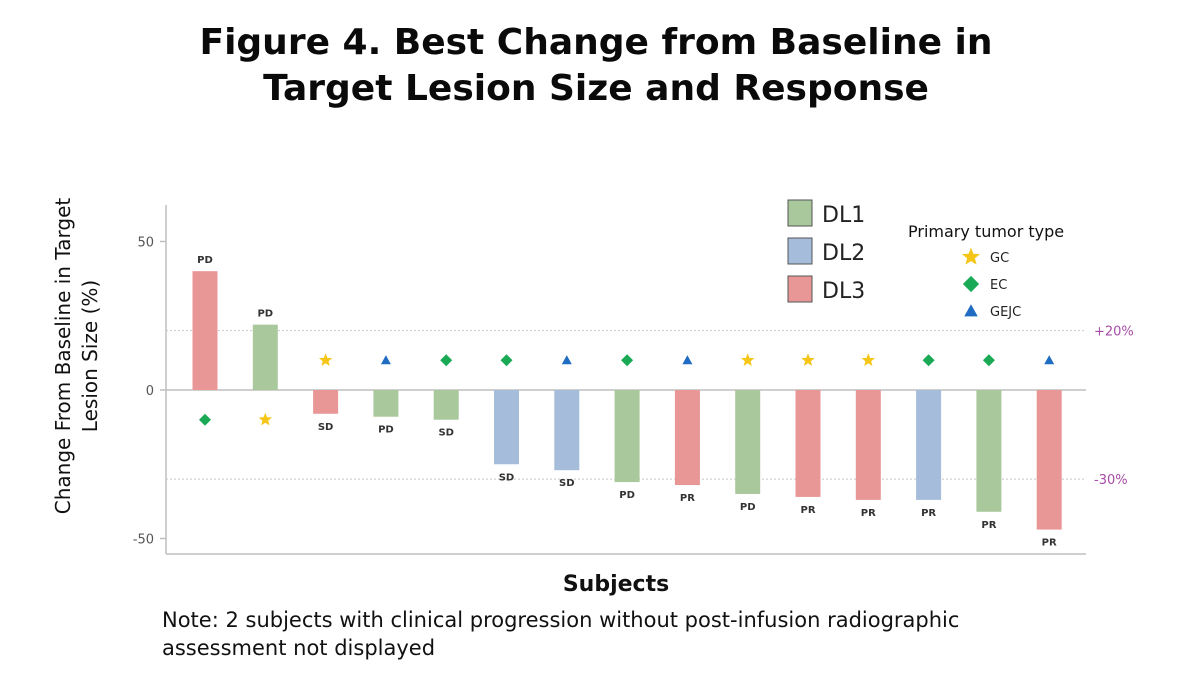 Image resolution: width=1192 pixels, height=678 pixels. What do you see at coordinates (800, 251) in the screenshot?
I see `legend-swatch-dl2` at bounding box center [800, 251].